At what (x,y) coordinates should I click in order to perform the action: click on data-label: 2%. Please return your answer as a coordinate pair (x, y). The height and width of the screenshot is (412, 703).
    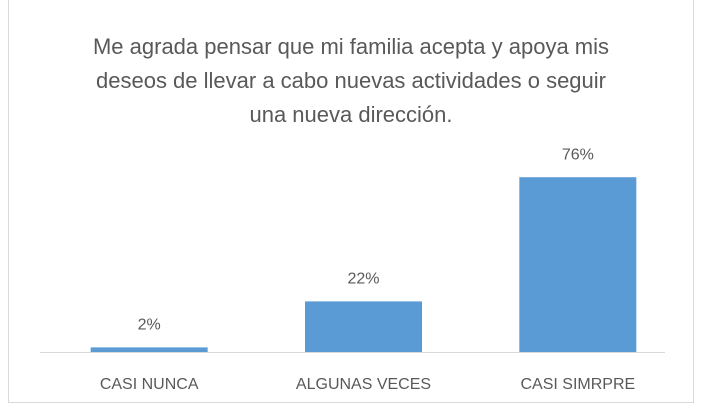
    Looking at the image, I should click on (149, 325).